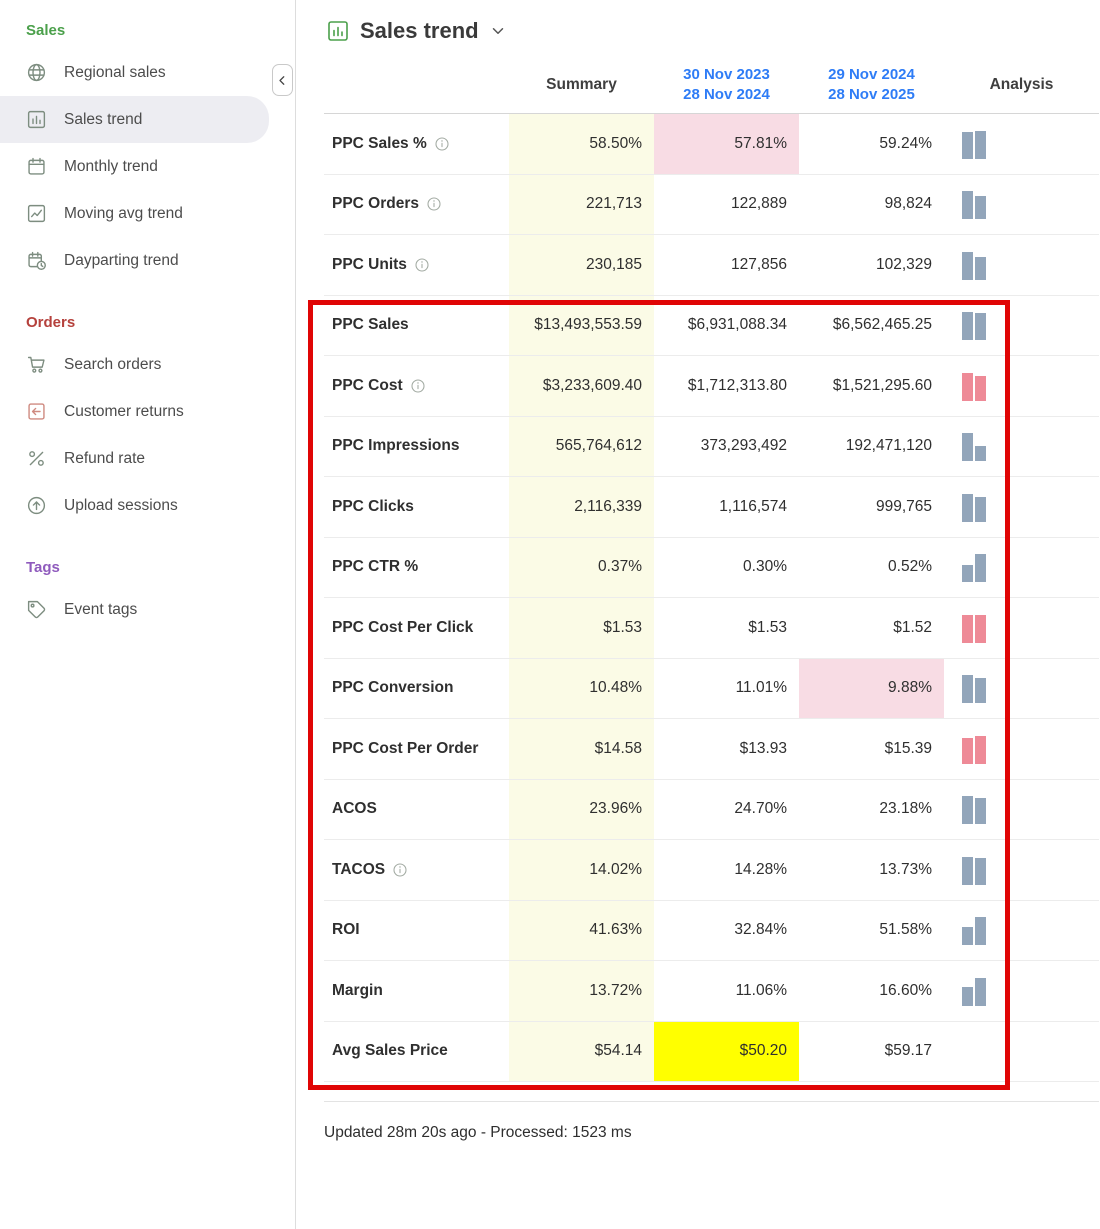  I want to click on metric-label: PPC Units, so click(416, 265).